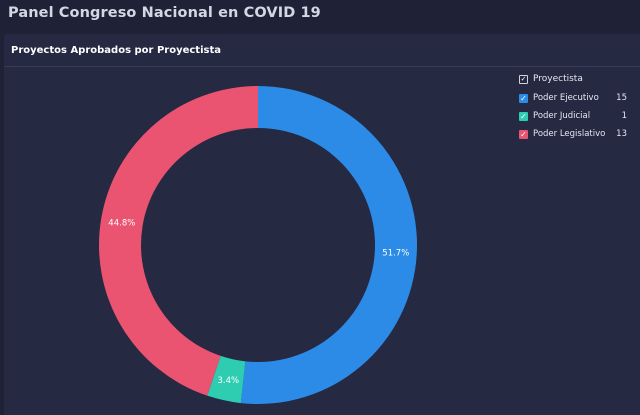  I want to click on legend-item-label: Poder Ejecutivo, so click(566, 98).